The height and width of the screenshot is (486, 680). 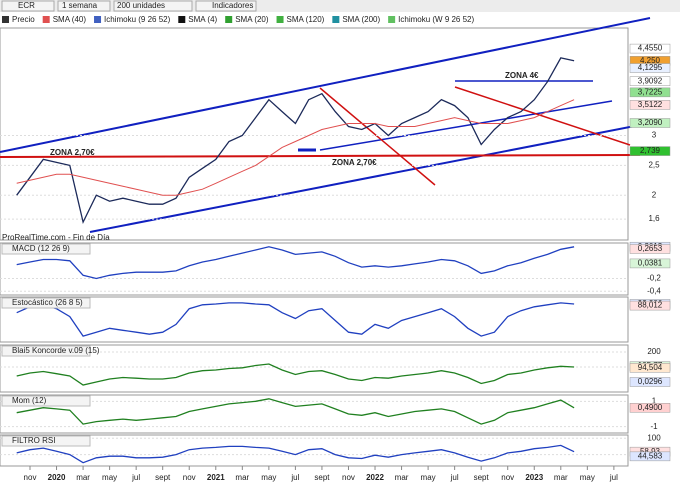 I want to click on x-tick-label: 2021, so click(x=216, y=477).